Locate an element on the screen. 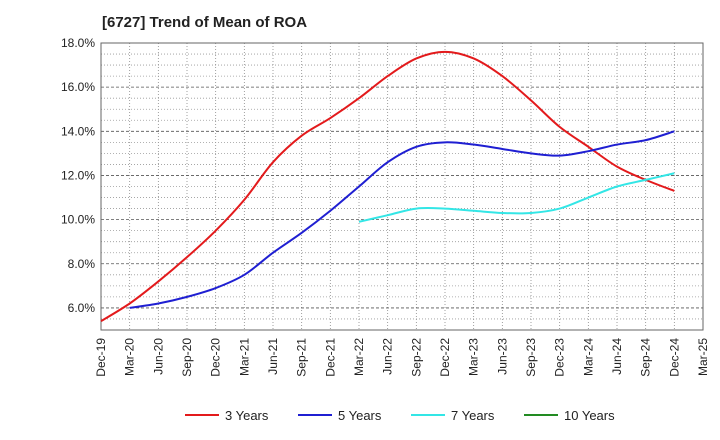 The height and width of the screenshot is (440, 720). x-tick-label: Dec-22 is located at coordinates (445, 357).